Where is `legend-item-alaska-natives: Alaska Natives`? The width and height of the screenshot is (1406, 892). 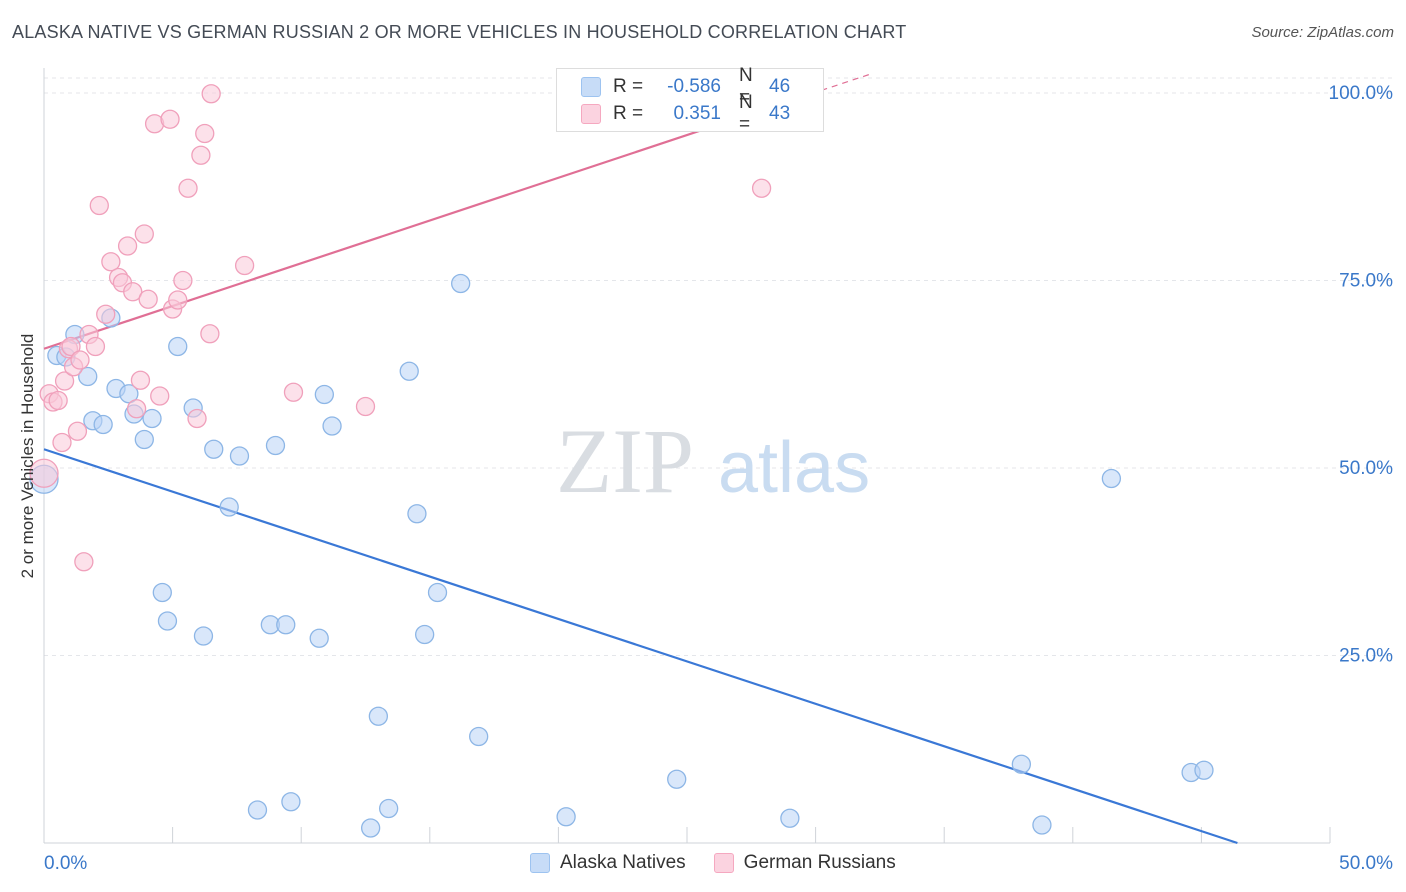 legend-item-alaska-natives: Alaska Natives is located at coordinates (608, 863).